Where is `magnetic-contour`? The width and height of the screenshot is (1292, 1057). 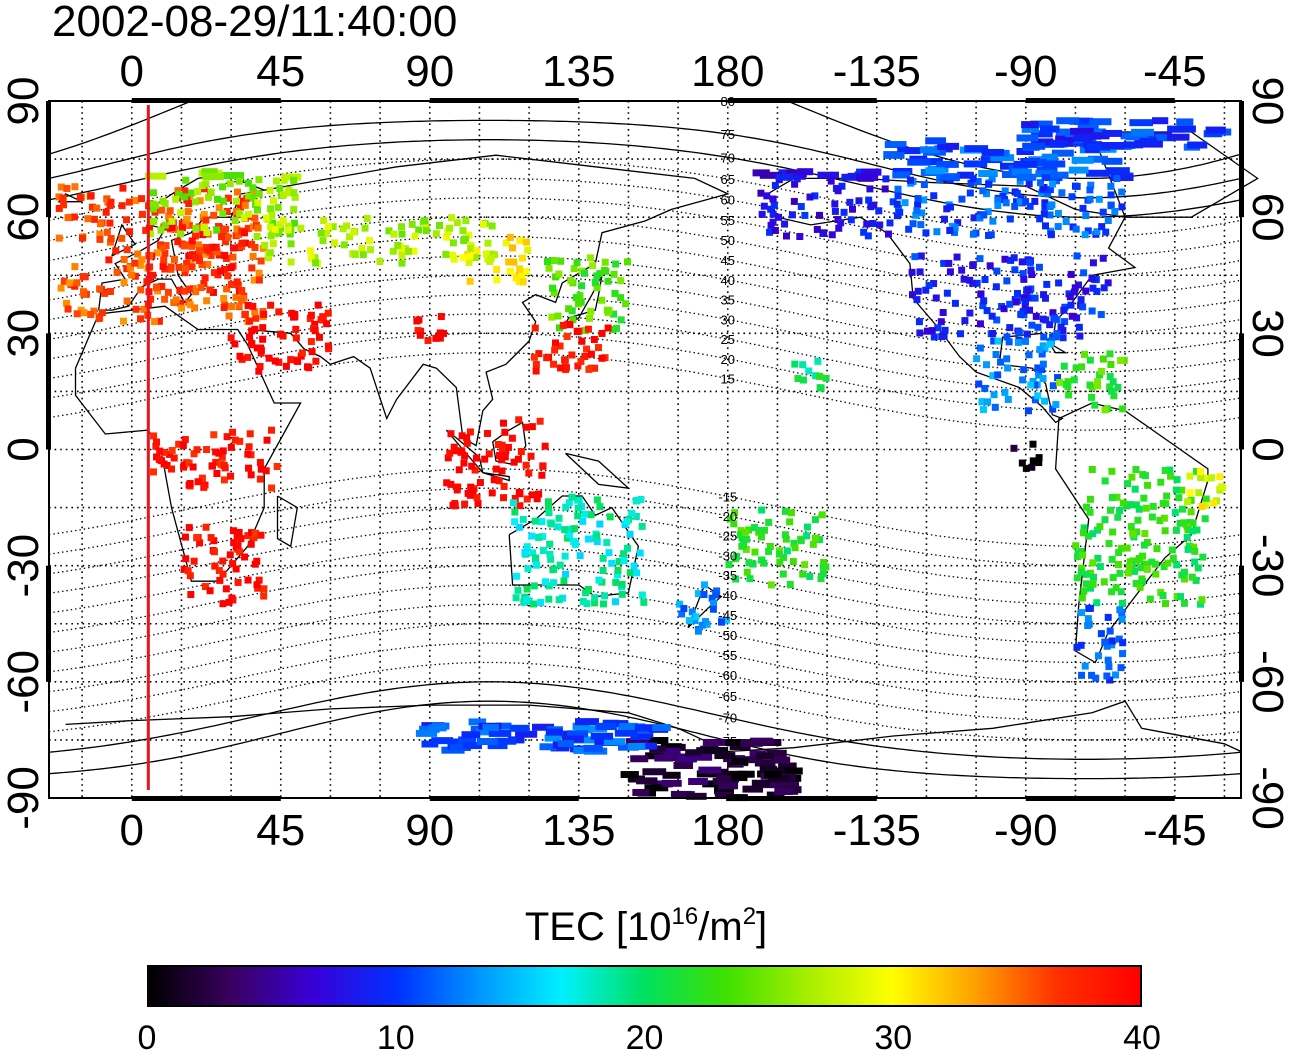
magnetic-contour is located at coordinates (645, 294).